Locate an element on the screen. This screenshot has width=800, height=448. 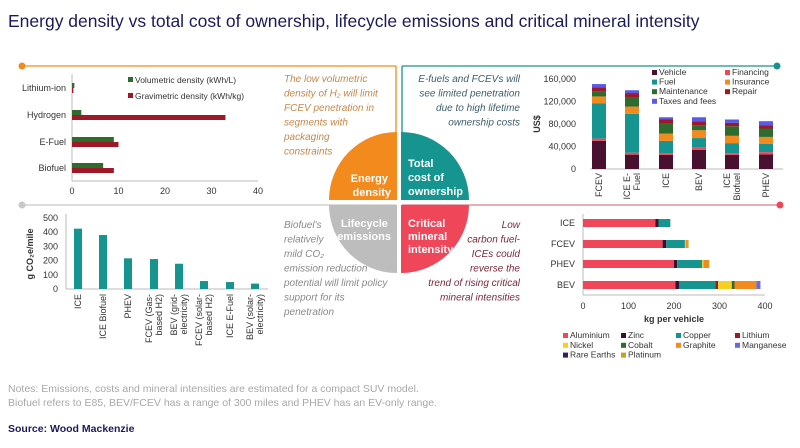
energy-note-line: constraints is located at coordinates (308, 152).